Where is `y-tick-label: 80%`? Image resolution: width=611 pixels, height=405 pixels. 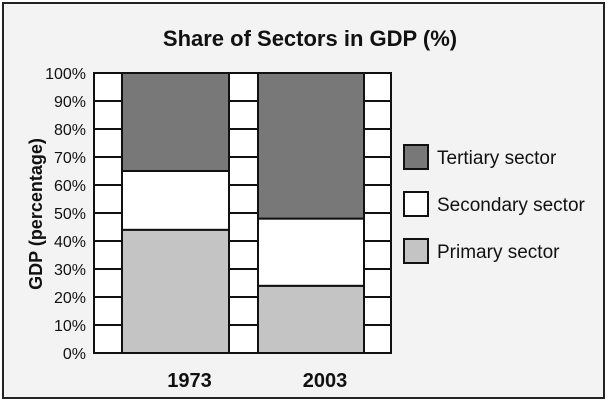 y-tick-label: 80% is located at coordinates (70, 130).